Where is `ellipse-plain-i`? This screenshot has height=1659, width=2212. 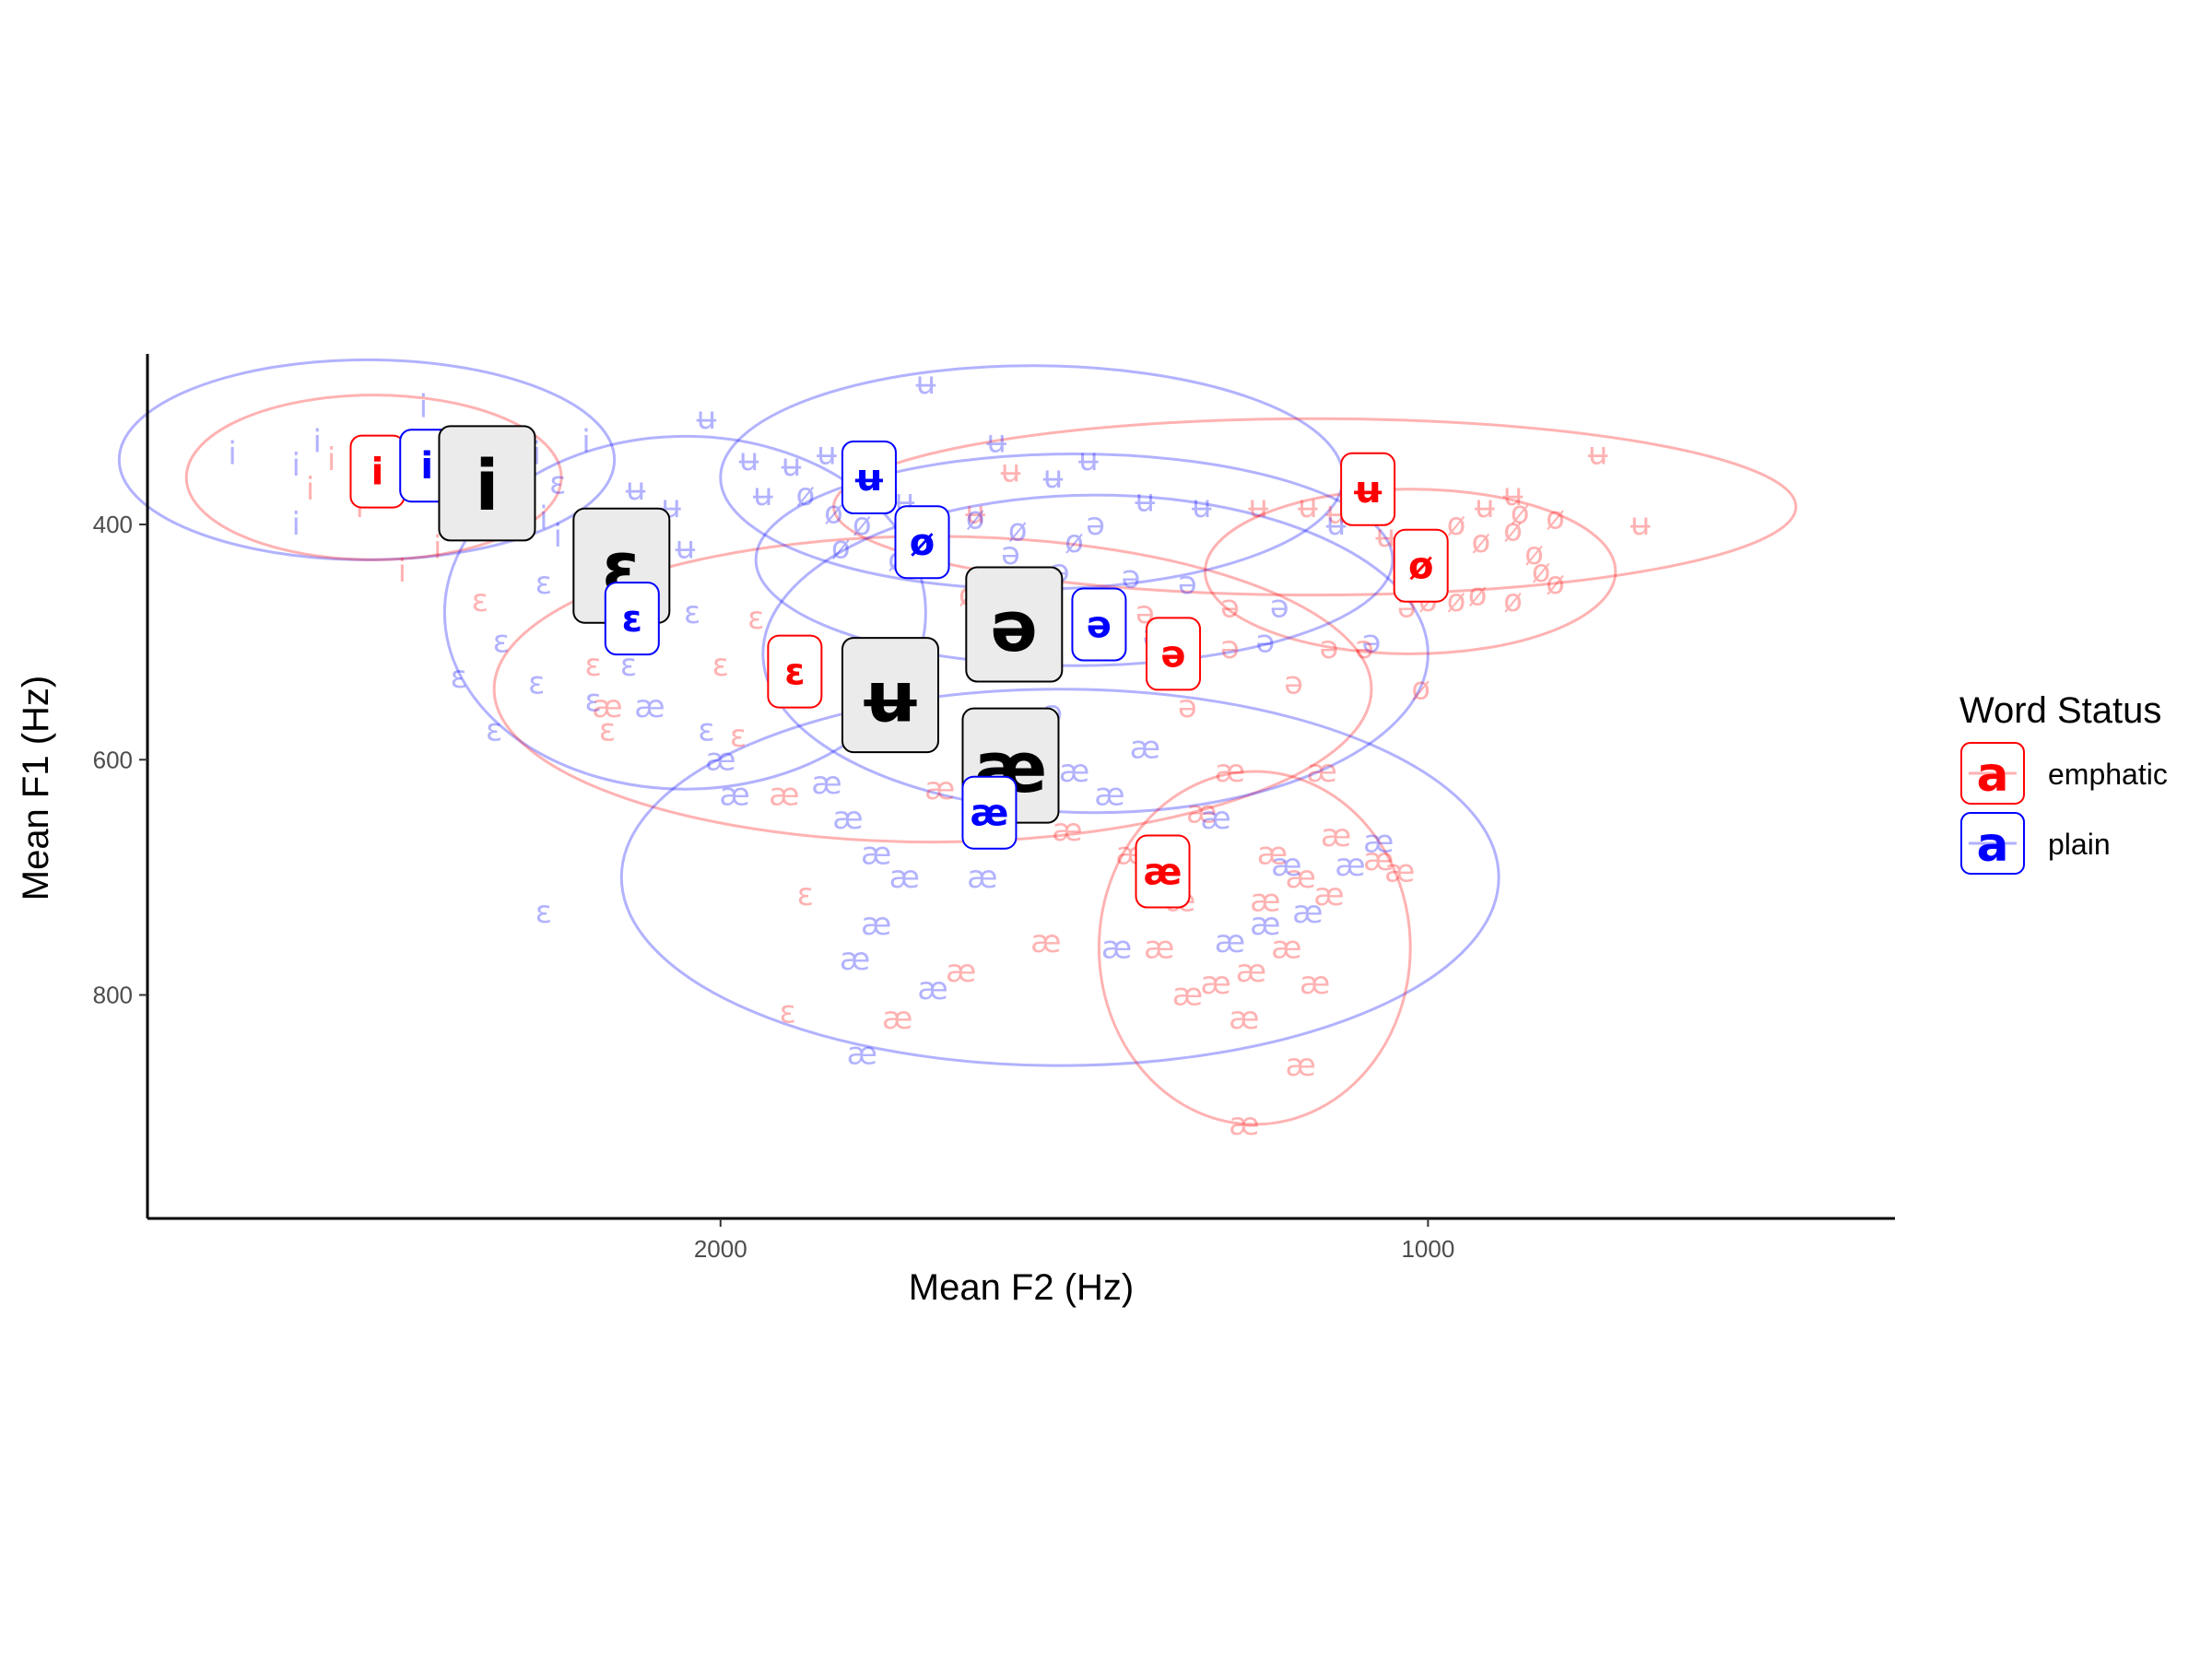 ellipse-plain-i is located at coordinates (367, 459).